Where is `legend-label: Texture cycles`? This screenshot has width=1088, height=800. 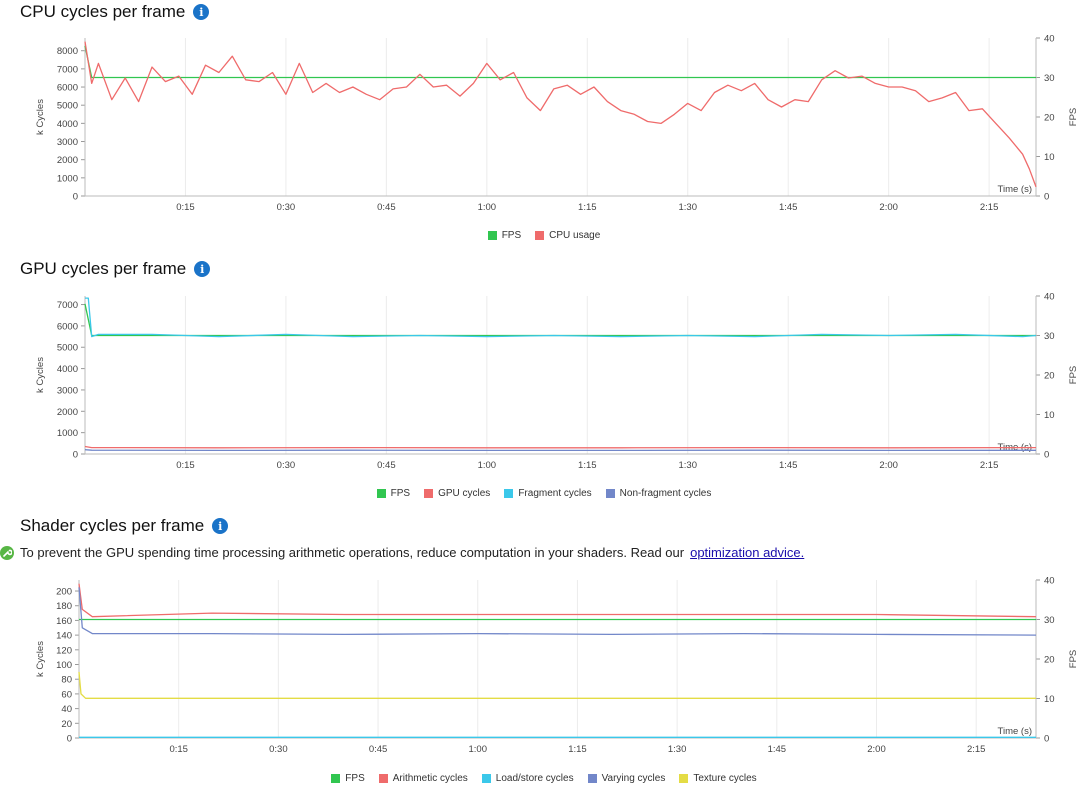
legend-label: Texture cycles is located at coordinates (725, 778).